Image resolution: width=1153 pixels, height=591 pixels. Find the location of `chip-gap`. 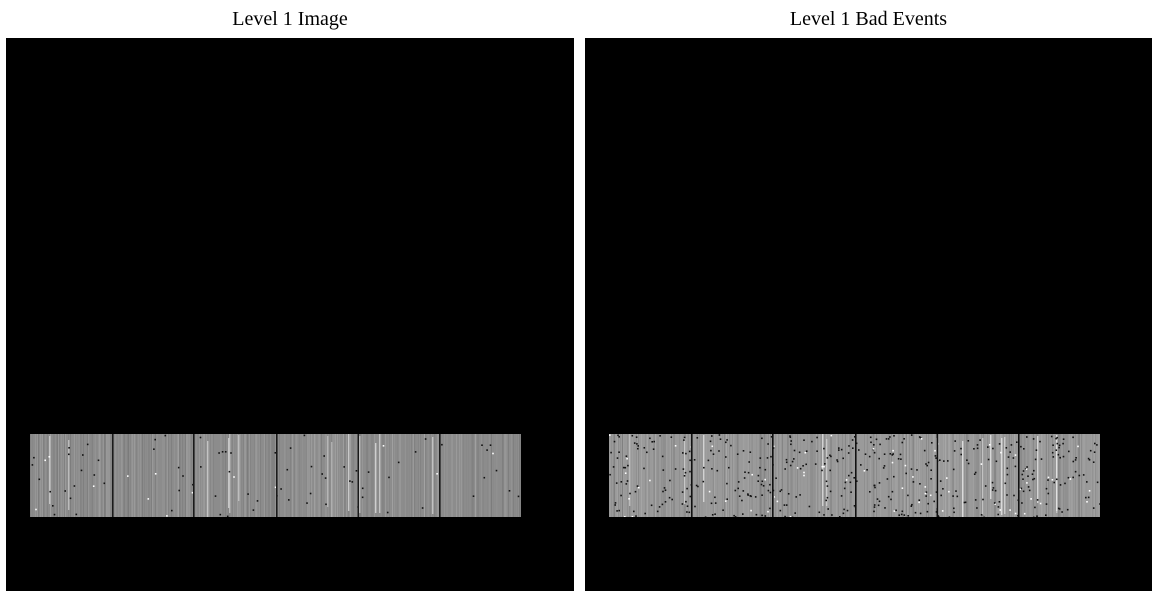

chip-gap is located at coordinates (277, 475).